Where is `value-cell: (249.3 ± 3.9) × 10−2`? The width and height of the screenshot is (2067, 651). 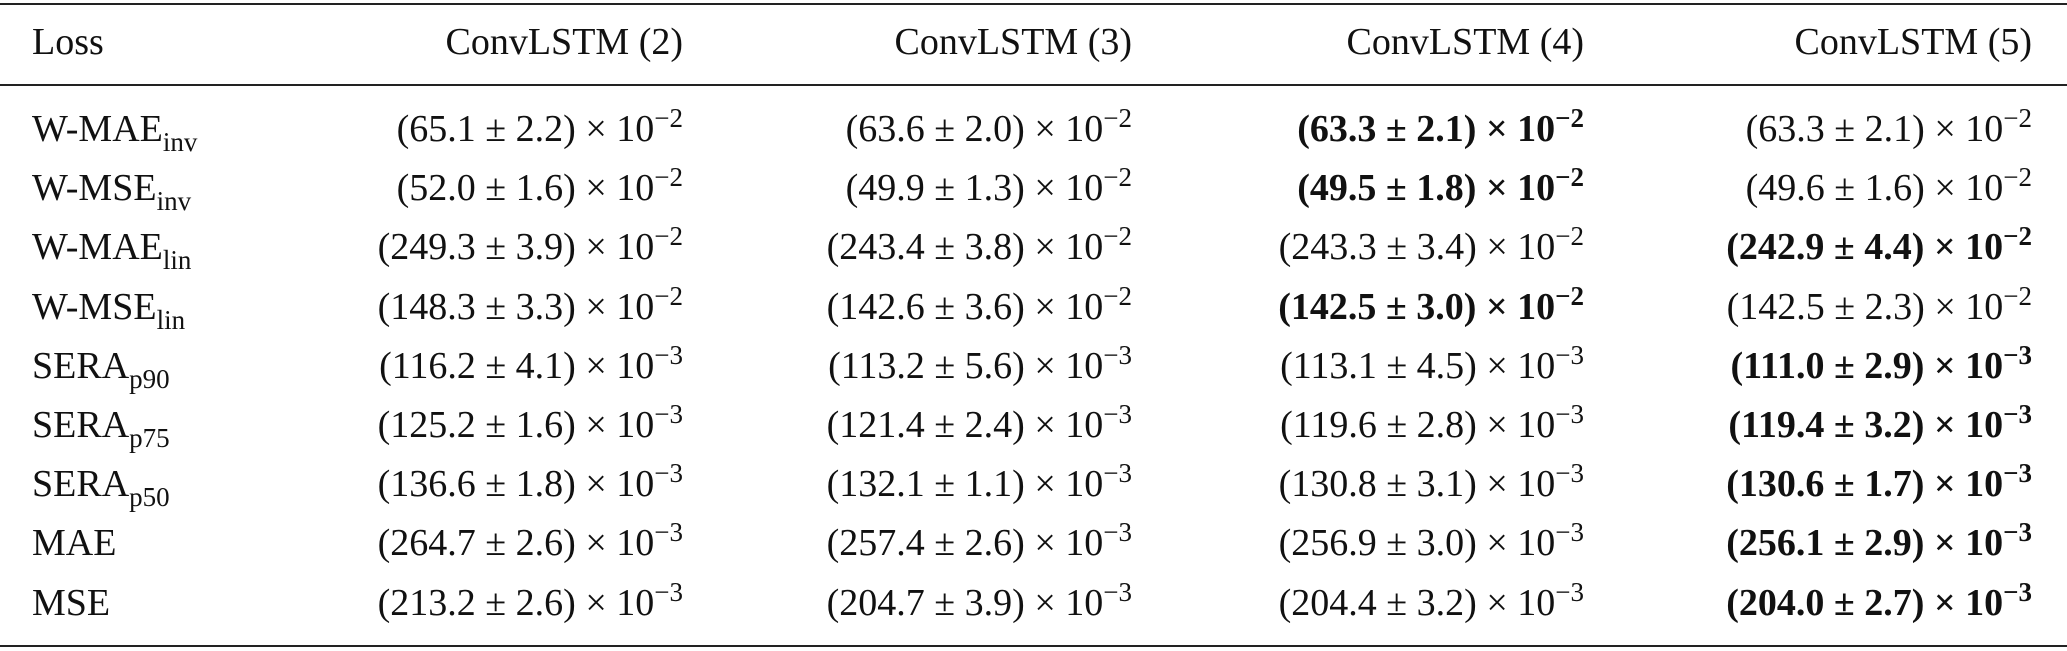 value-cell: (249.3 ± 3.9) × 10−2 is located at coordinates (433, 247).